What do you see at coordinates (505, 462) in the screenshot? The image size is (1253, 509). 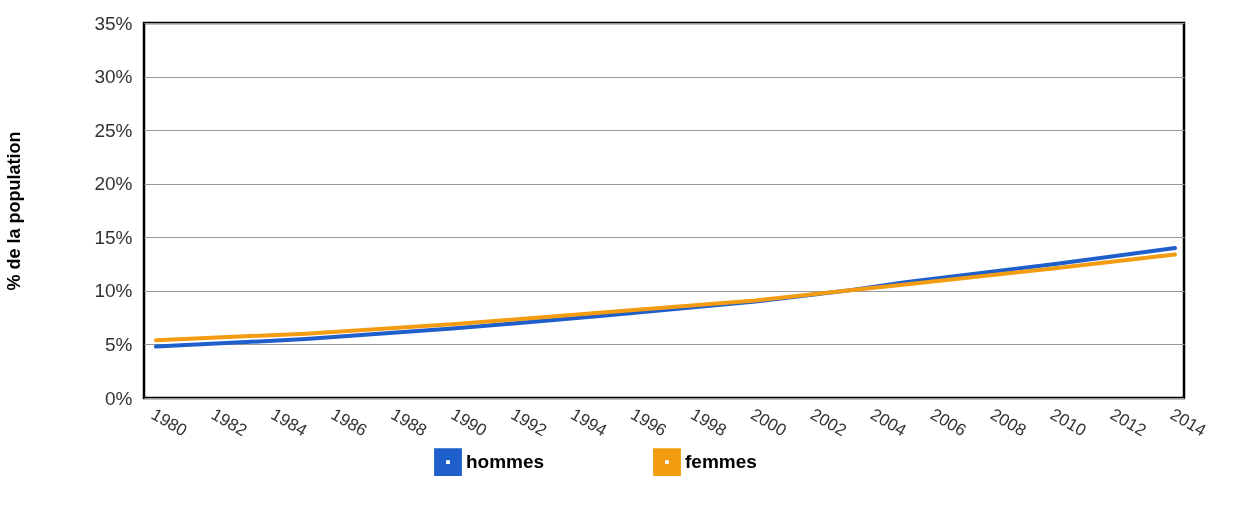 I see `legend-label: hommes` at bounding box center [505, 462].